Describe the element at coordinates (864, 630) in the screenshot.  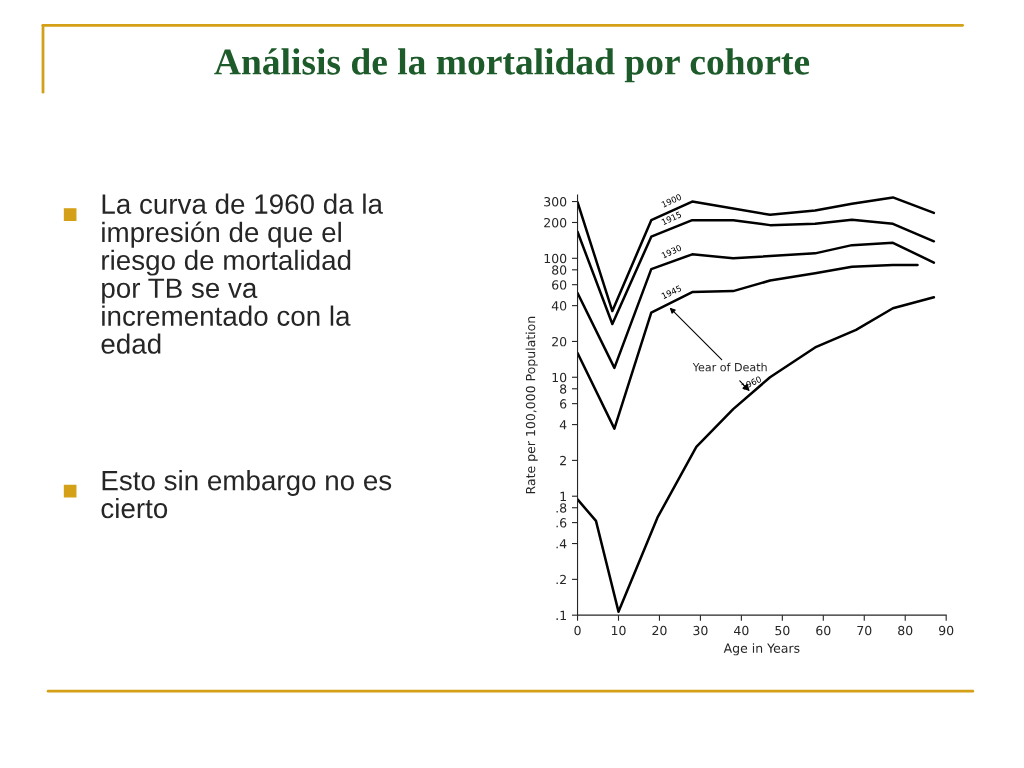
I see `x-tick-label: 70` at that location.